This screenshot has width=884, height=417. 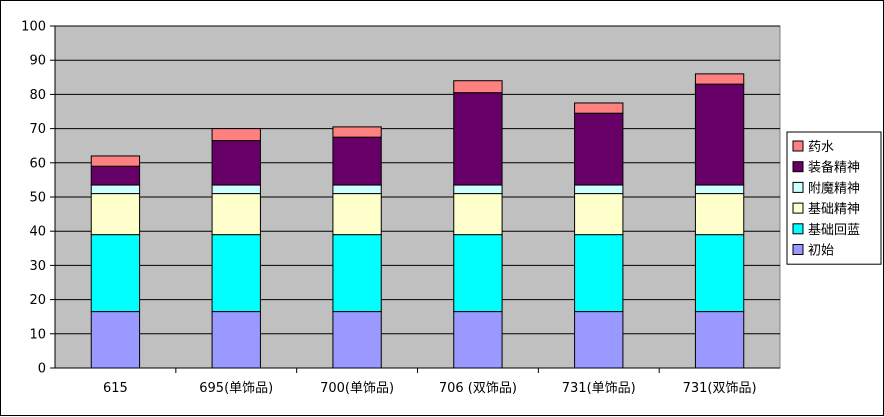 I want to click on y-tick-label: 70, so click(x=37, y=129).